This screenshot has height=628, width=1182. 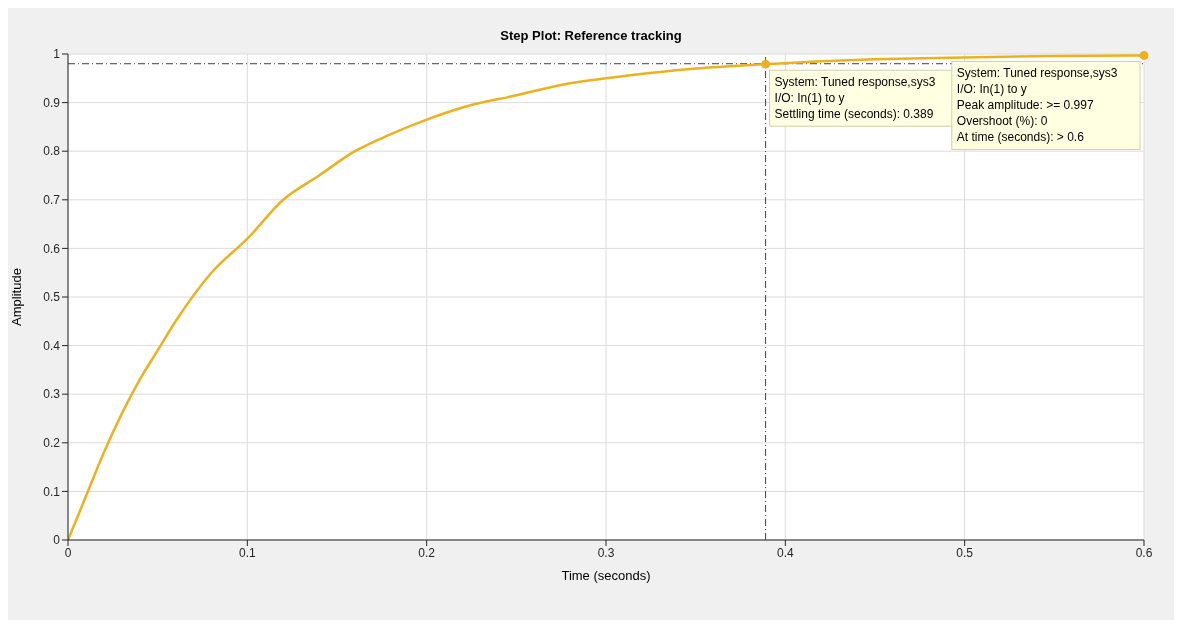 I want to click on annotation: System: Tuned response,sys3 I/O: In(1) to y Peak amplitude: >= 0.997 Overshoot (%): 0 At time (seconds): > 0.6, so click(x=1037, y=105).